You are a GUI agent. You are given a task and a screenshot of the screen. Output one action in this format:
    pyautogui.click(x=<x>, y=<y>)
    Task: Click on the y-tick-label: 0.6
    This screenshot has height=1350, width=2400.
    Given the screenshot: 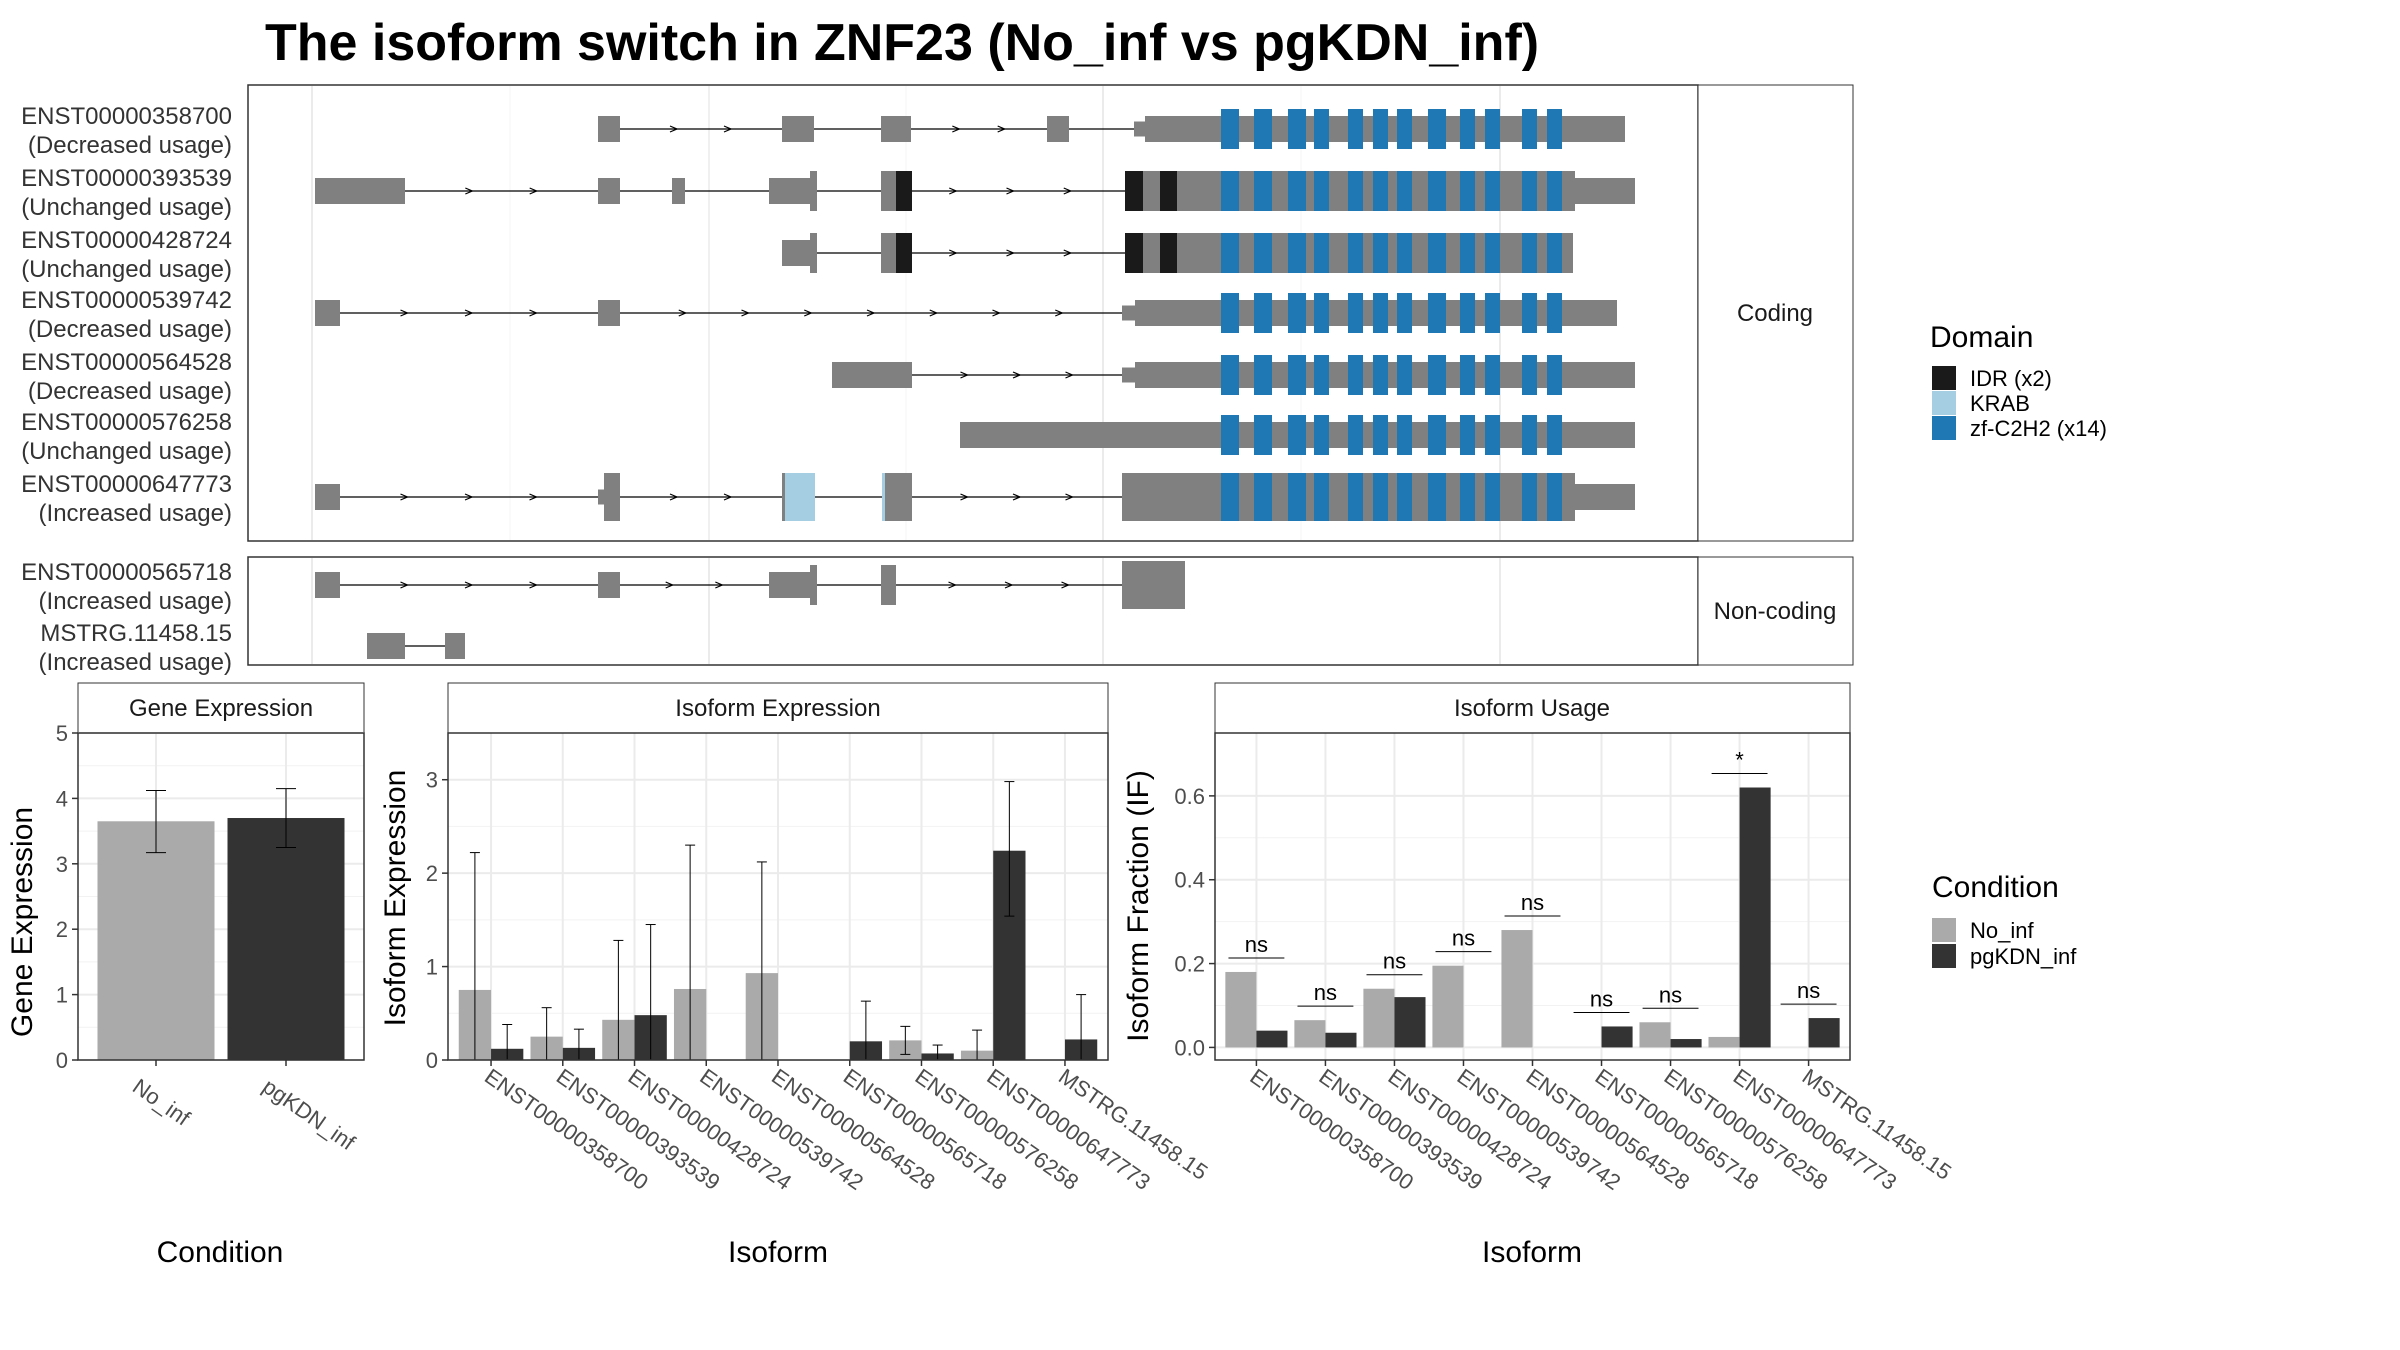 What is the action you would take?
    pyautogui.click(x=1189, y=796)
    